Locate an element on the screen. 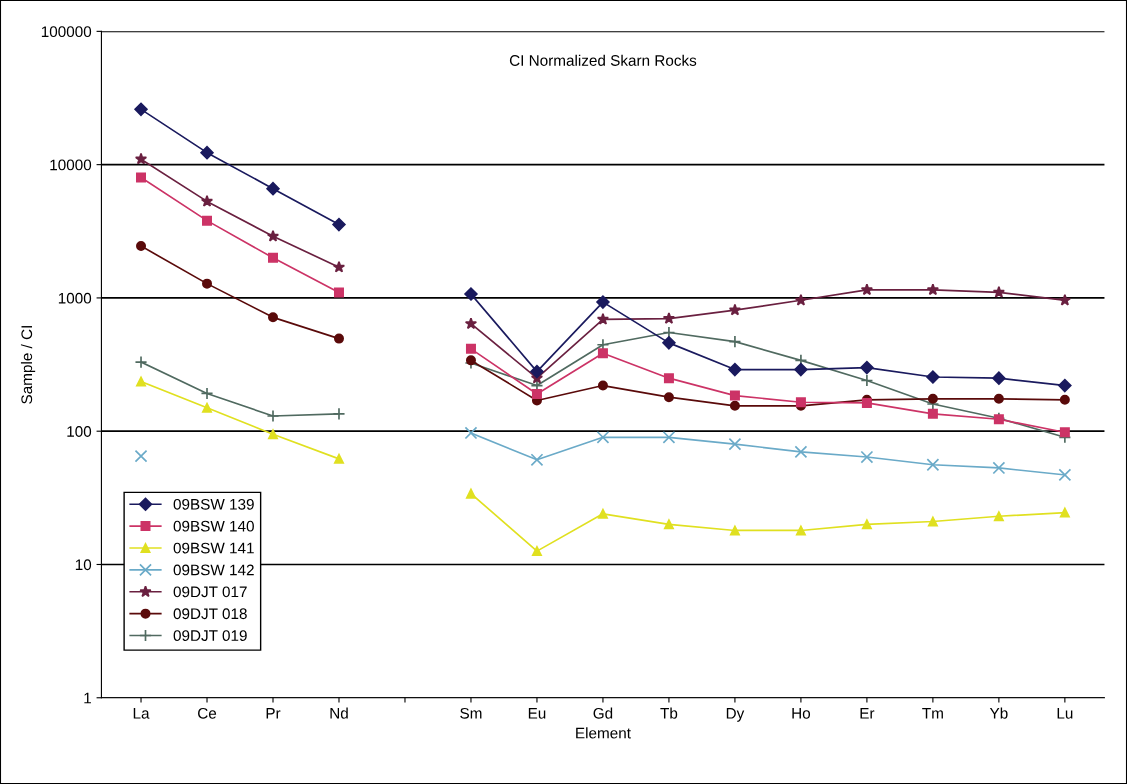  x-axis-title: Element is located at coordinates (603, 733).